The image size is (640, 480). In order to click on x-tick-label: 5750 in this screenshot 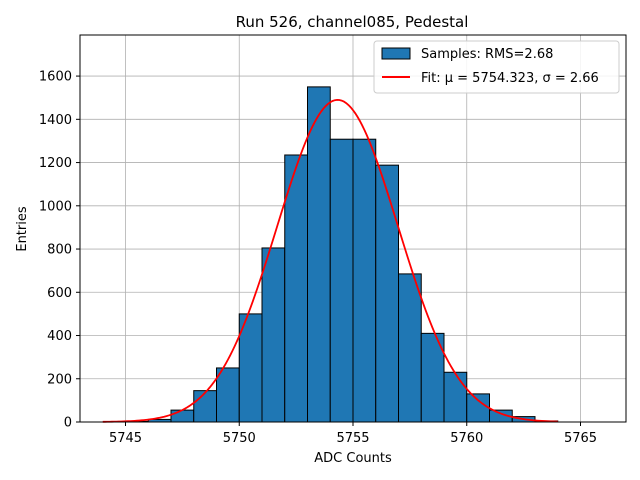, I will do `click(239, 438)`.